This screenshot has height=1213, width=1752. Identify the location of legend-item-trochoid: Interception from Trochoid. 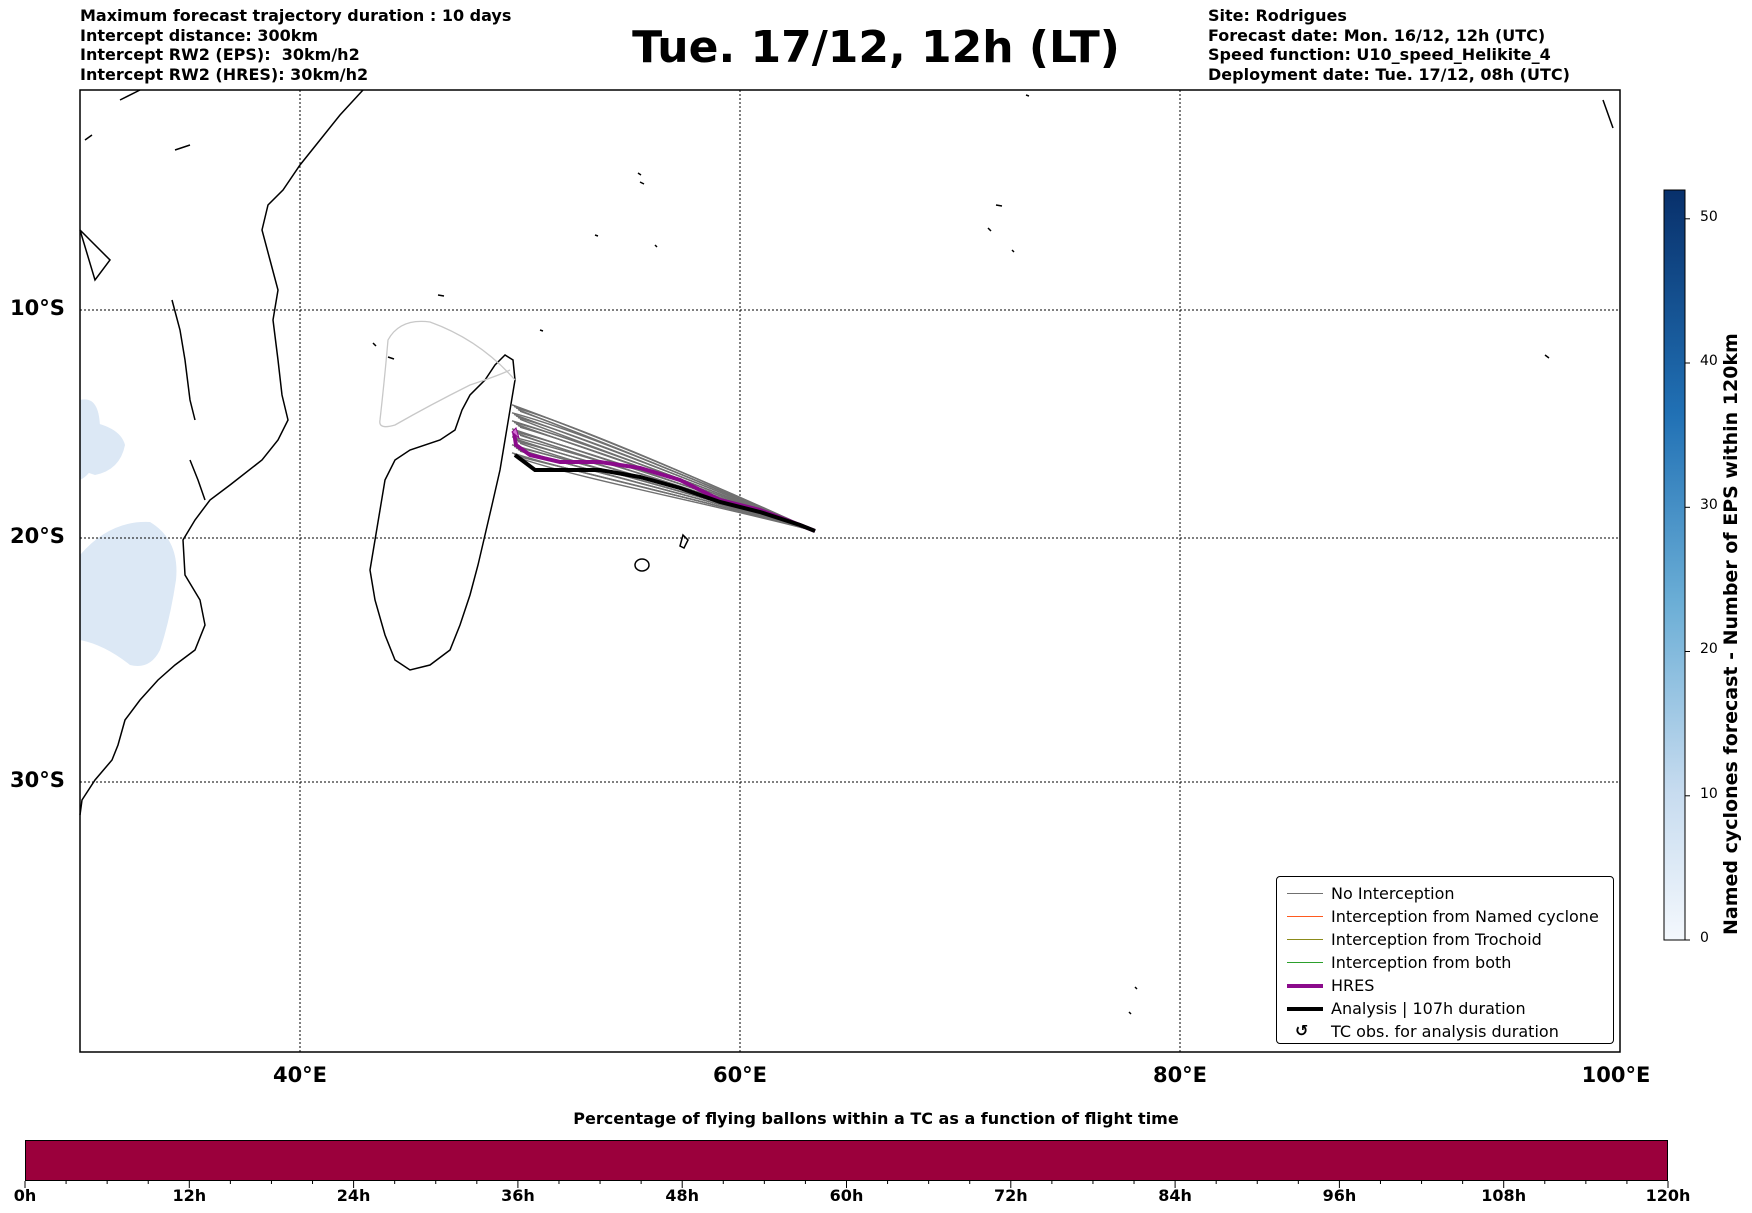
(1445, 940).